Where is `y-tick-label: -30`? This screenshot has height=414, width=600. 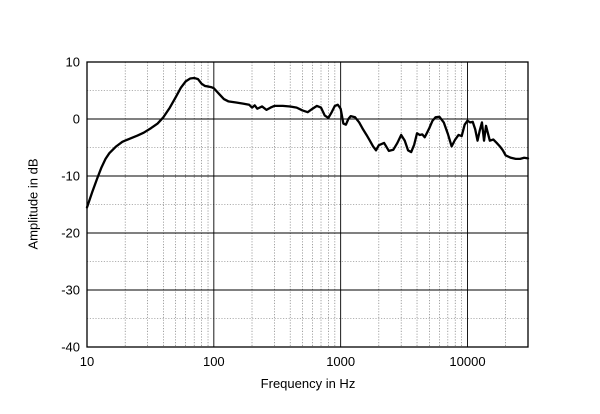 y-tick-label: -30 is located at coordinates (70, 290).